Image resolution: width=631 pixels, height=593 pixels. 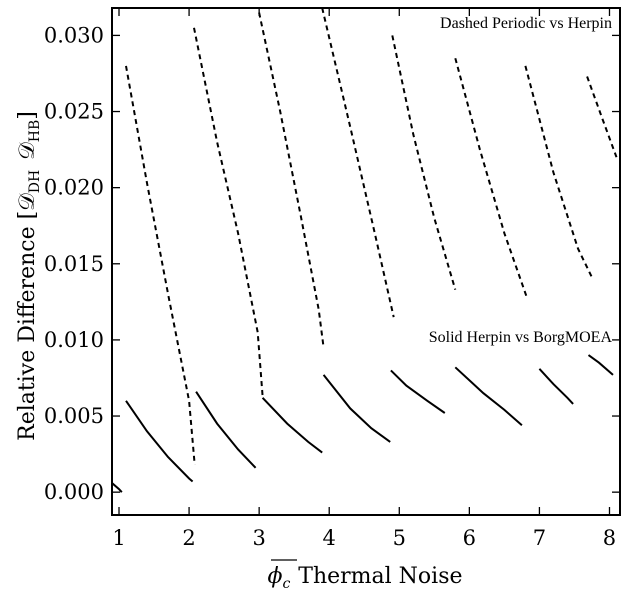 What do you see at coordinates (380, 576) in the screenshot?
I see `x-axis-text: Thermal Noise` at bounding box center [380, 576].